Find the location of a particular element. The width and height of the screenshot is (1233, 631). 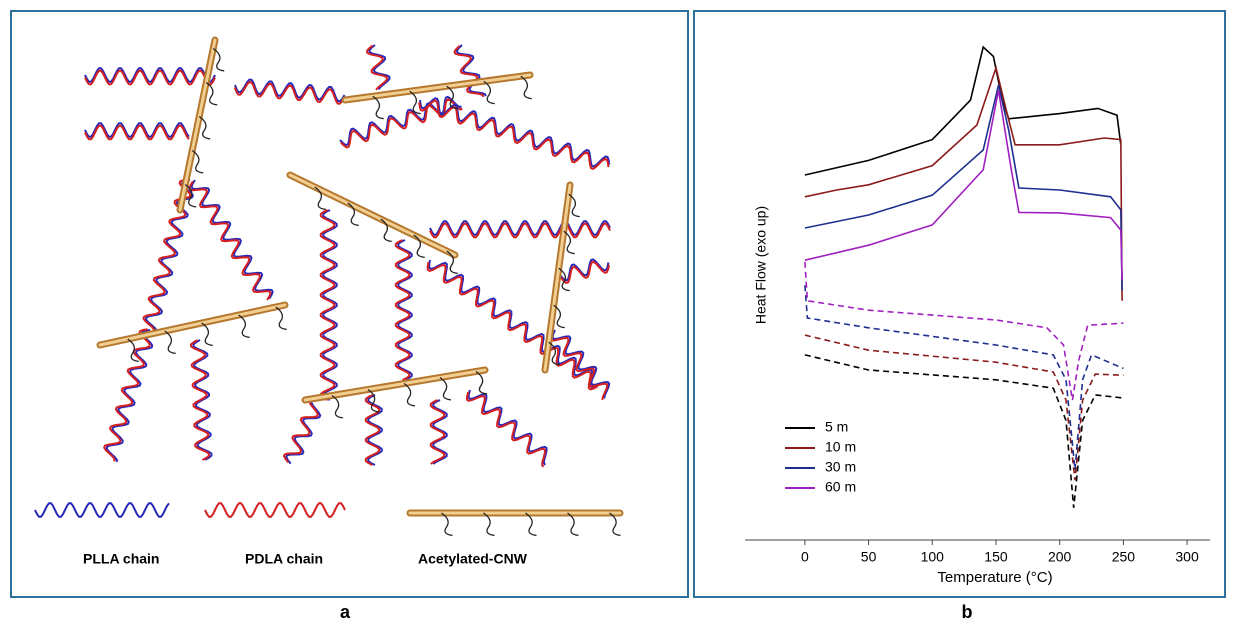

panel-label: b is located at coordinates (967, 612).